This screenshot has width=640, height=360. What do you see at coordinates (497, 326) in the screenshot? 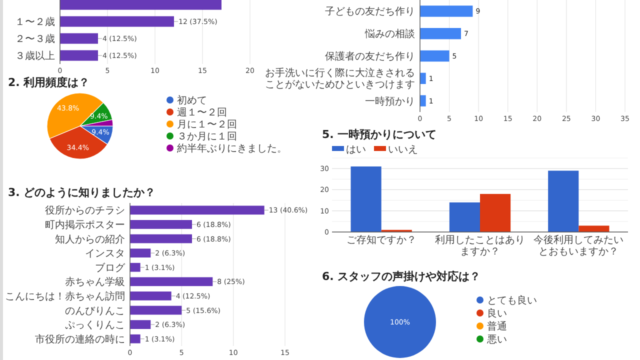
I see `legend-label: 普通` at bounding box center [497, 326].